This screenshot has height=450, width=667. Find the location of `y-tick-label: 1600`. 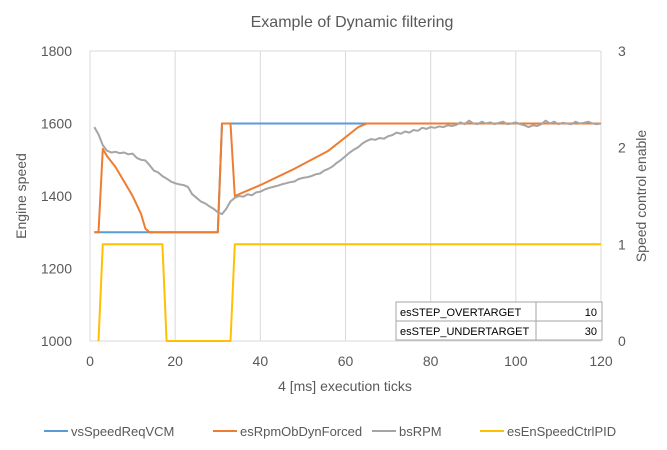

y-tick-label: 1600 is located at coordinates (56, 124).